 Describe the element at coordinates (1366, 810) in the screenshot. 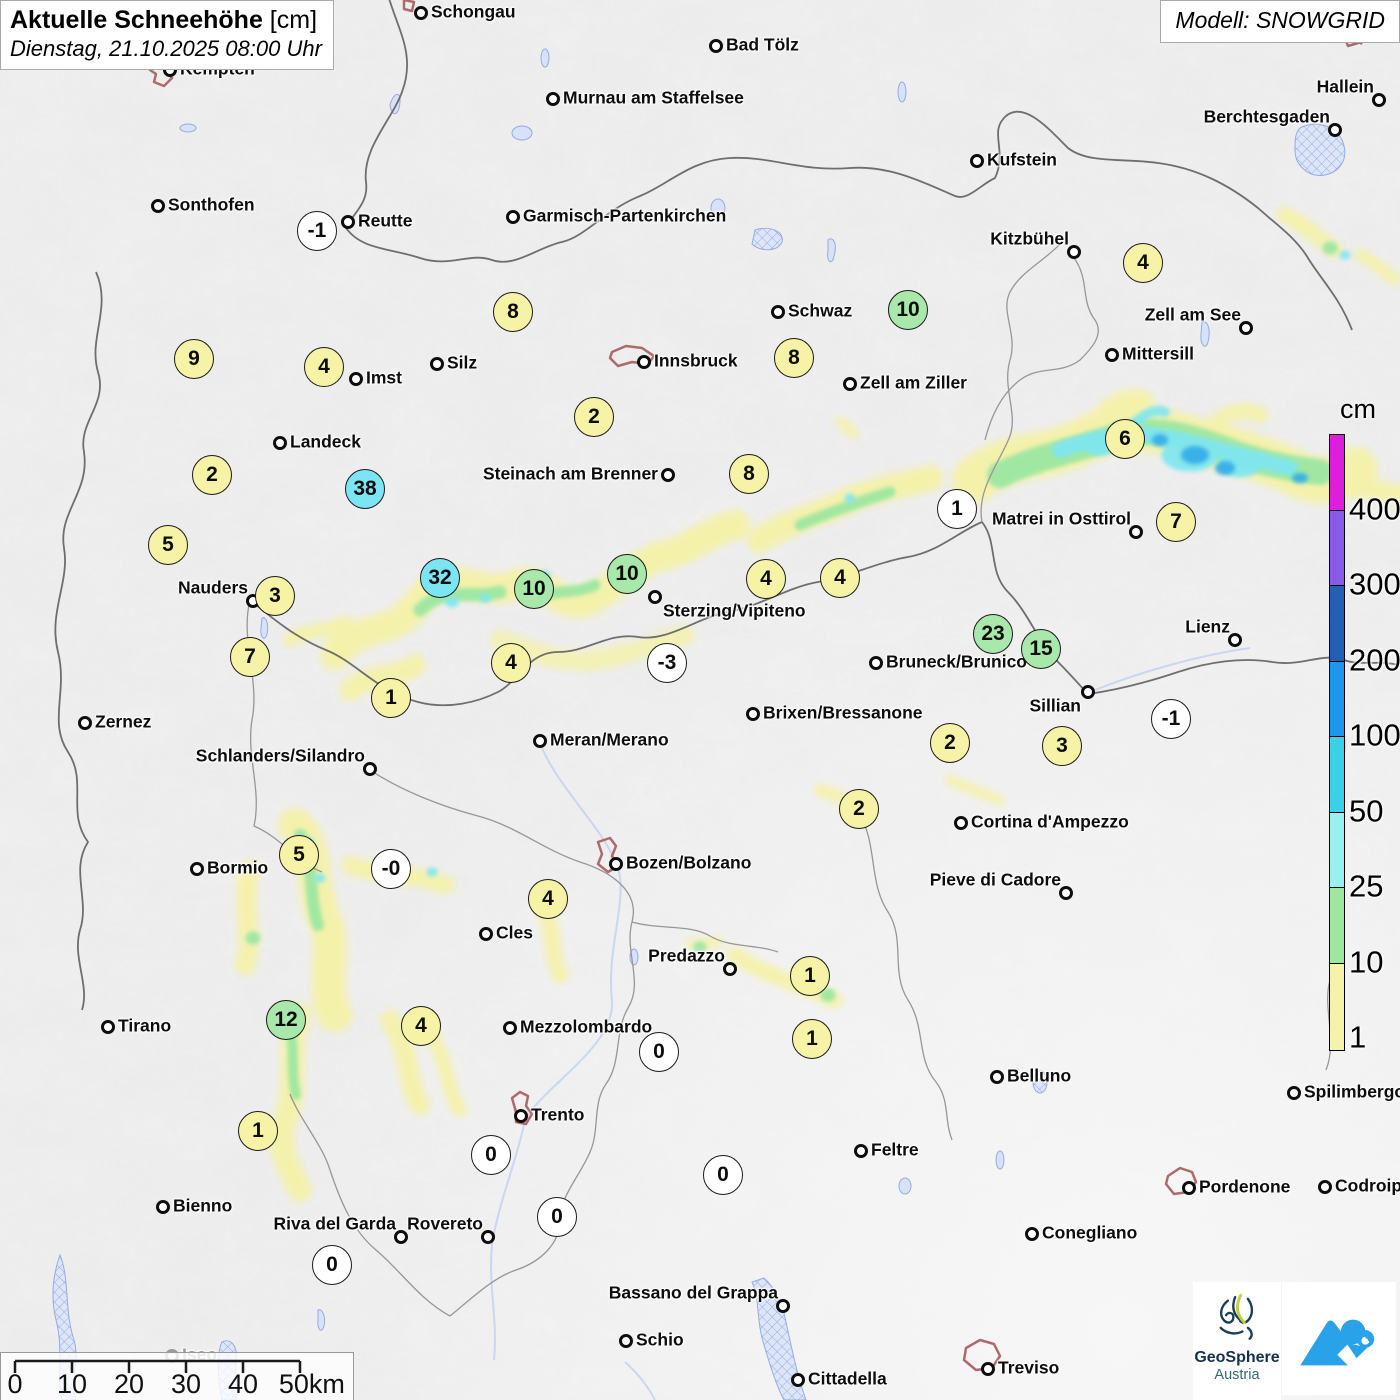

I see `legend-tick-label: 50` at that location.